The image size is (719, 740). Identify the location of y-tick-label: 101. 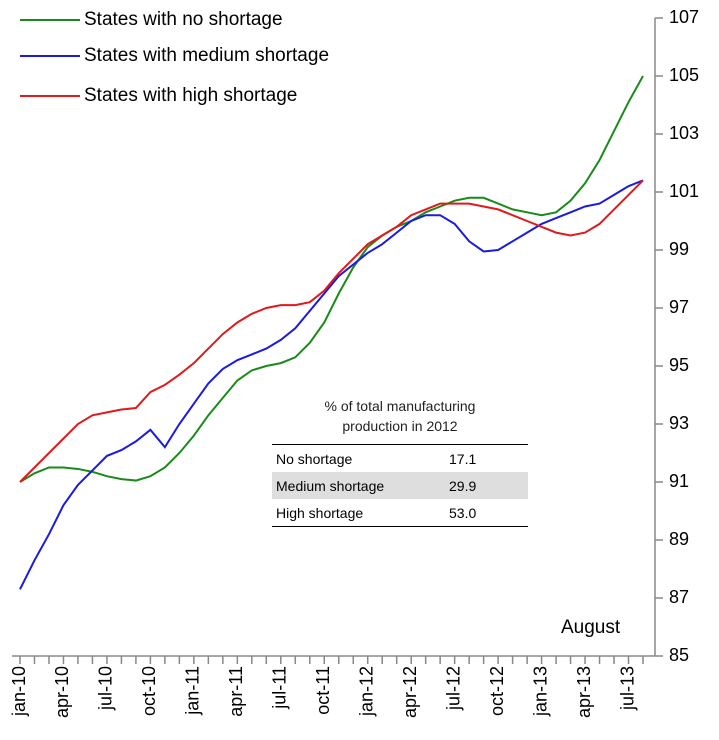
(684, 191).